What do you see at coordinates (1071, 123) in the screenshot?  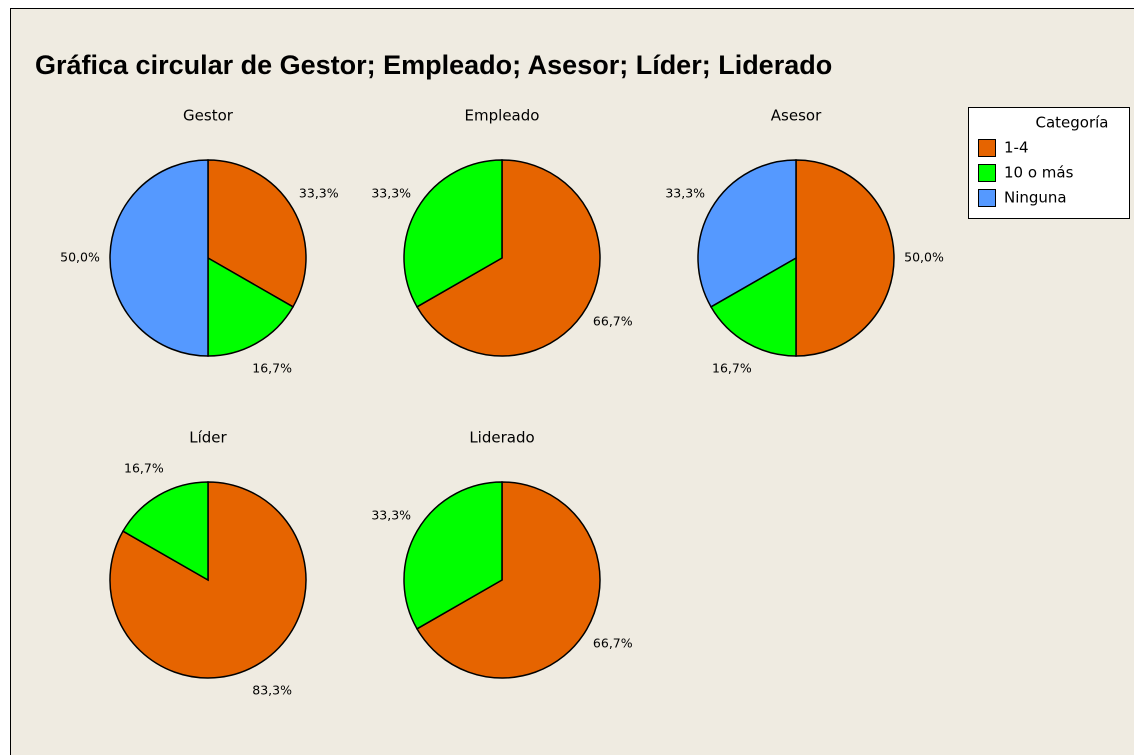 I see `legend-title: Categoría` at bounding box center [1071, 123].